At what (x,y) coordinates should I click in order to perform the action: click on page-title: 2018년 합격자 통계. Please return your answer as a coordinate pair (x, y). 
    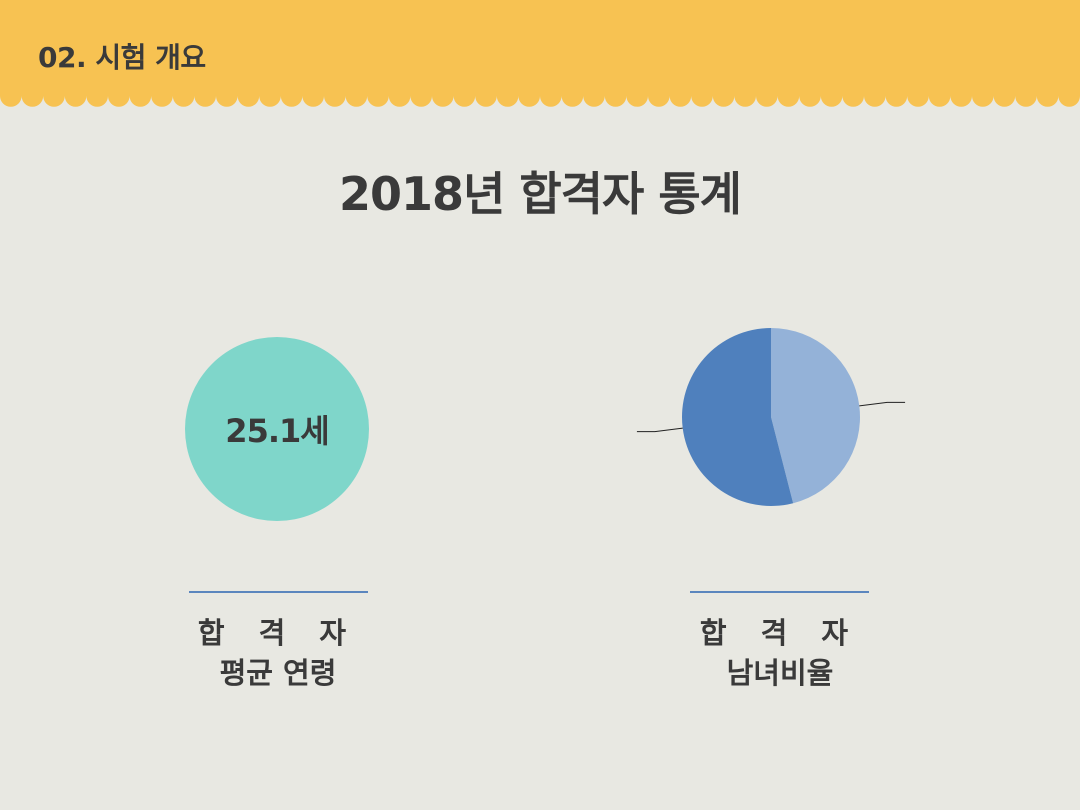
    Looking at the image, I should click on (540, 194).